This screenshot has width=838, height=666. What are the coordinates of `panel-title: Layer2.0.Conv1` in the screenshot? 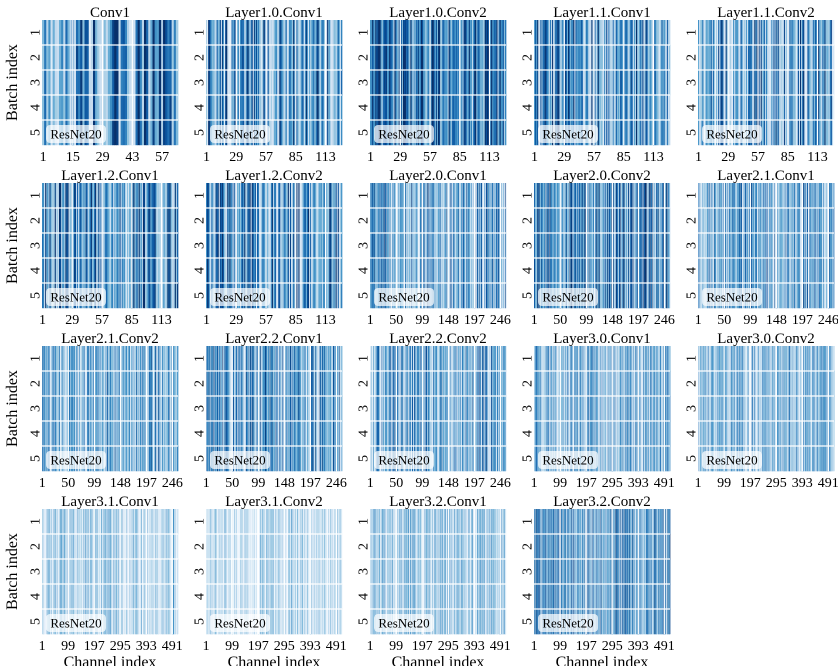 It's located at (437, 176).